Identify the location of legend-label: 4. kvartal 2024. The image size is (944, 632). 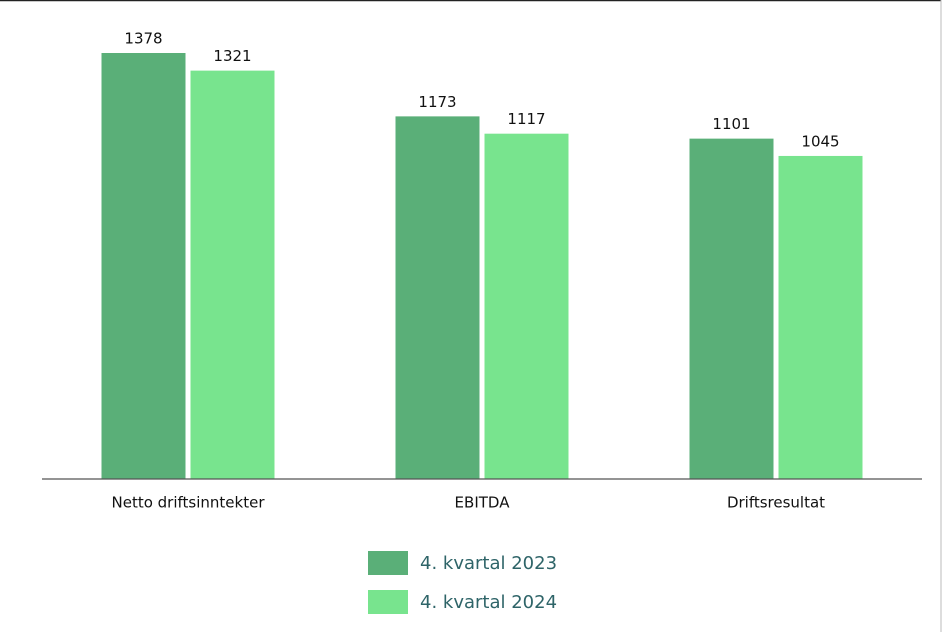
(488, 602).